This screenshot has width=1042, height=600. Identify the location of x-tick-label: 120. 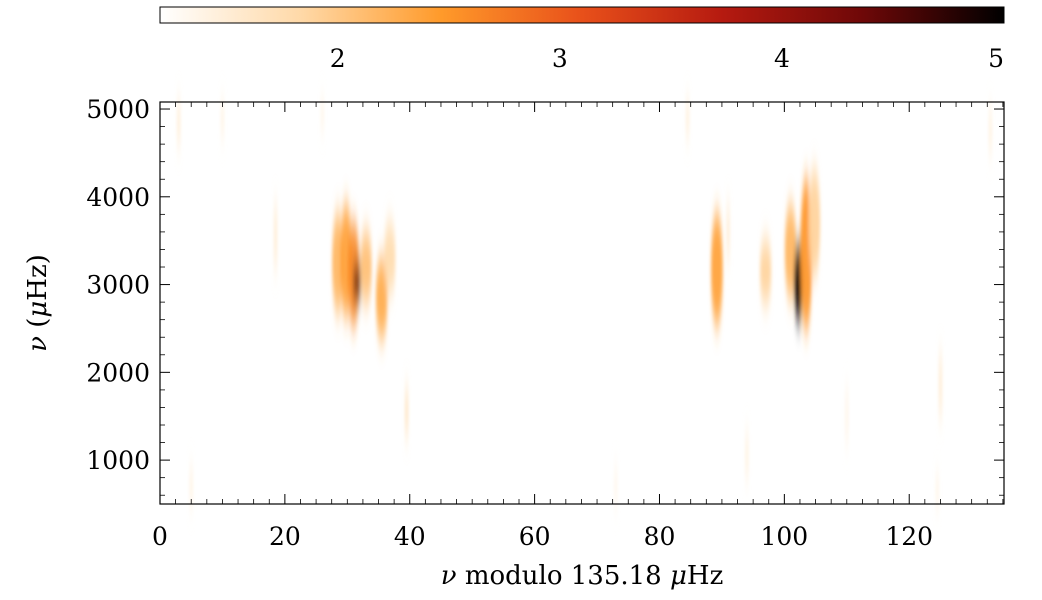
(909, 536).